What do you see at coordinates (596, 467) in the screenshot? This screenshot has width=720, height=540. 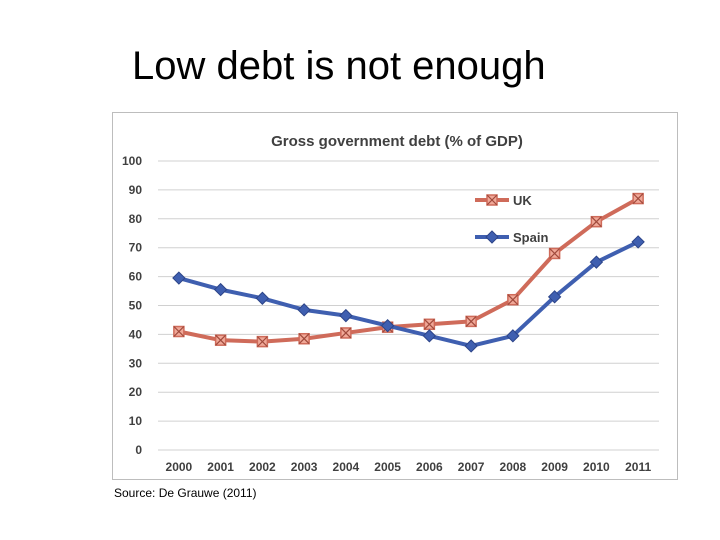 I see `x-tick-label: 2010` at bounding box center [596, 467].